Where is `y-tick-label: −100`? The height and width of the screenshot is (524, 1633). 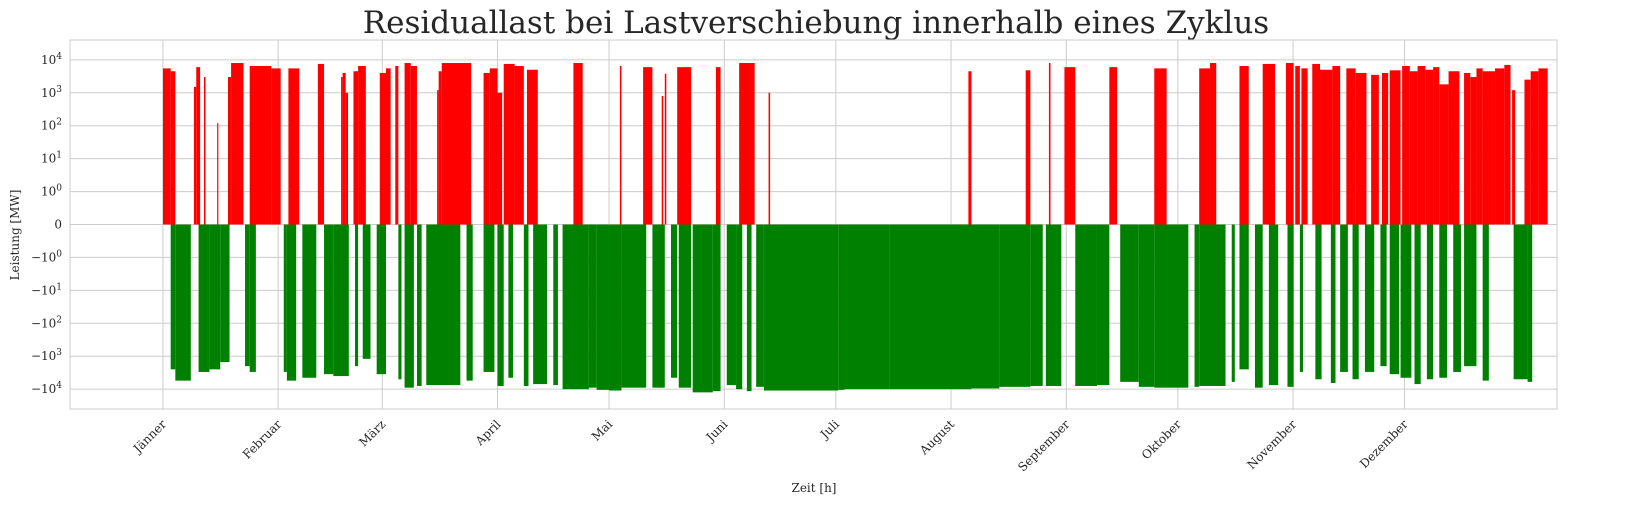 y-tick-label: −100 is located at coordinates (46, 256).